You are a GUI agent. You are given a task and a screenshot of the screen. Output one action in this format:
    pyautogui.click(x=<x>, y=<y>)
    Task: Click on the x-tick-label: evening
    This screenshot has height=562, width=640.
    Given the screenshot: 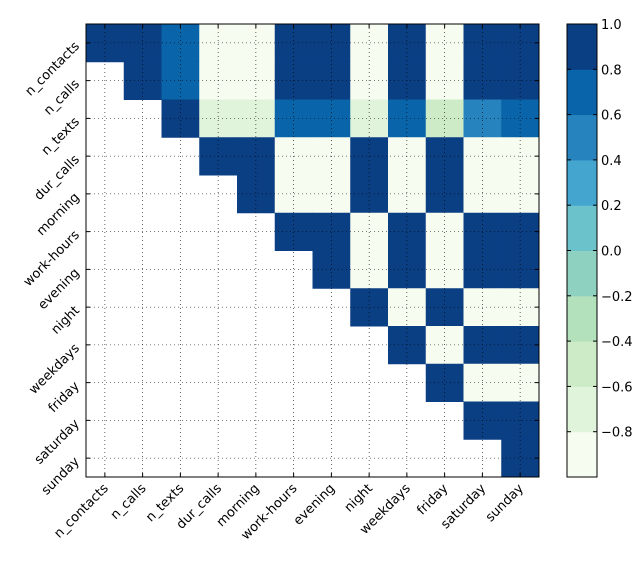 What is the action you would take?
    pyautogui.click(x=314, y=504)
    